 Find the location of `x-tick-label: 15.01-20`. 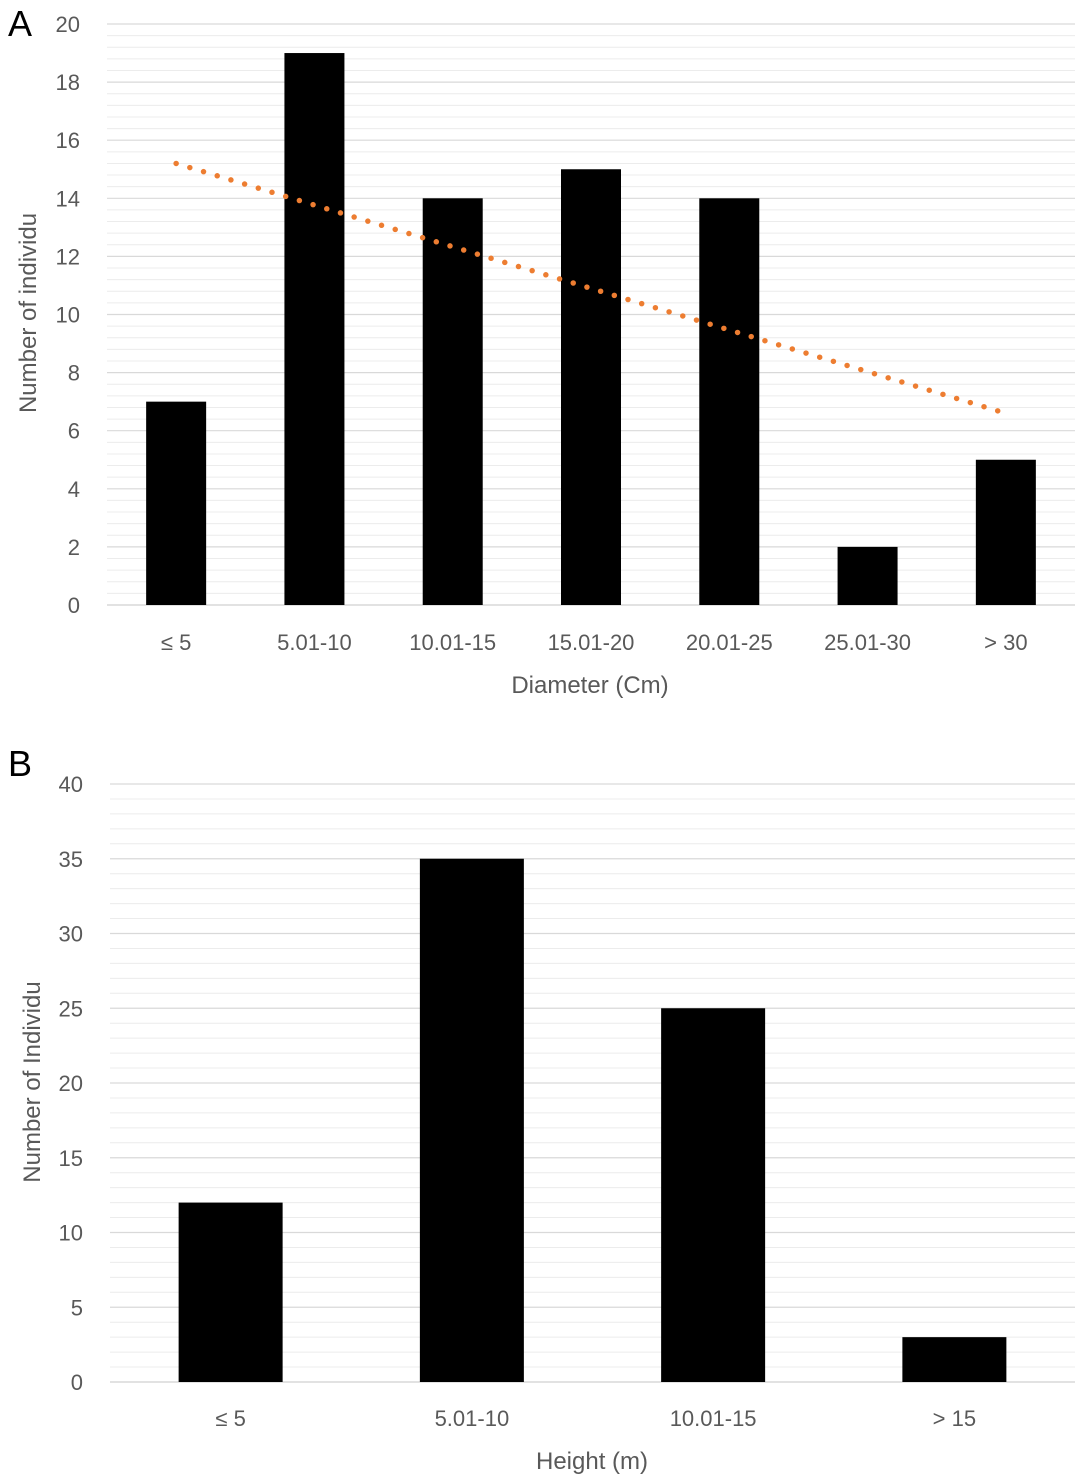

x-tick-label: 15.01-20 is located at coordinates (591, 642).